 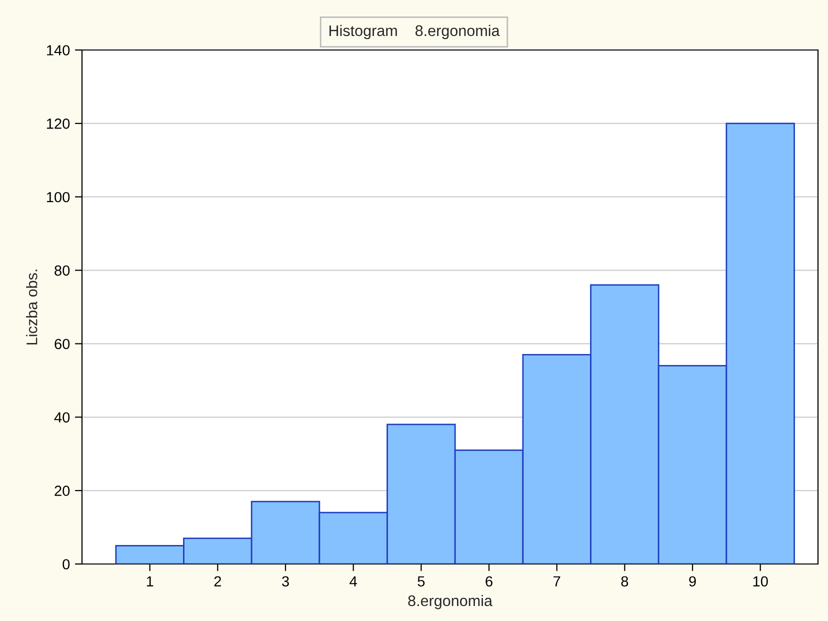 I want to click on x-axis-title: 8.ergonomia, so click(x=450, y=602).